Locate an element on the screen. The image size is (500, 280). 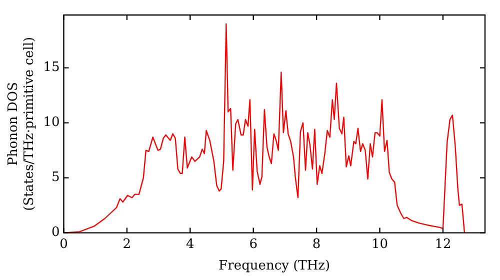
x-tick-label: 4 is located at coordinates (190, 244).